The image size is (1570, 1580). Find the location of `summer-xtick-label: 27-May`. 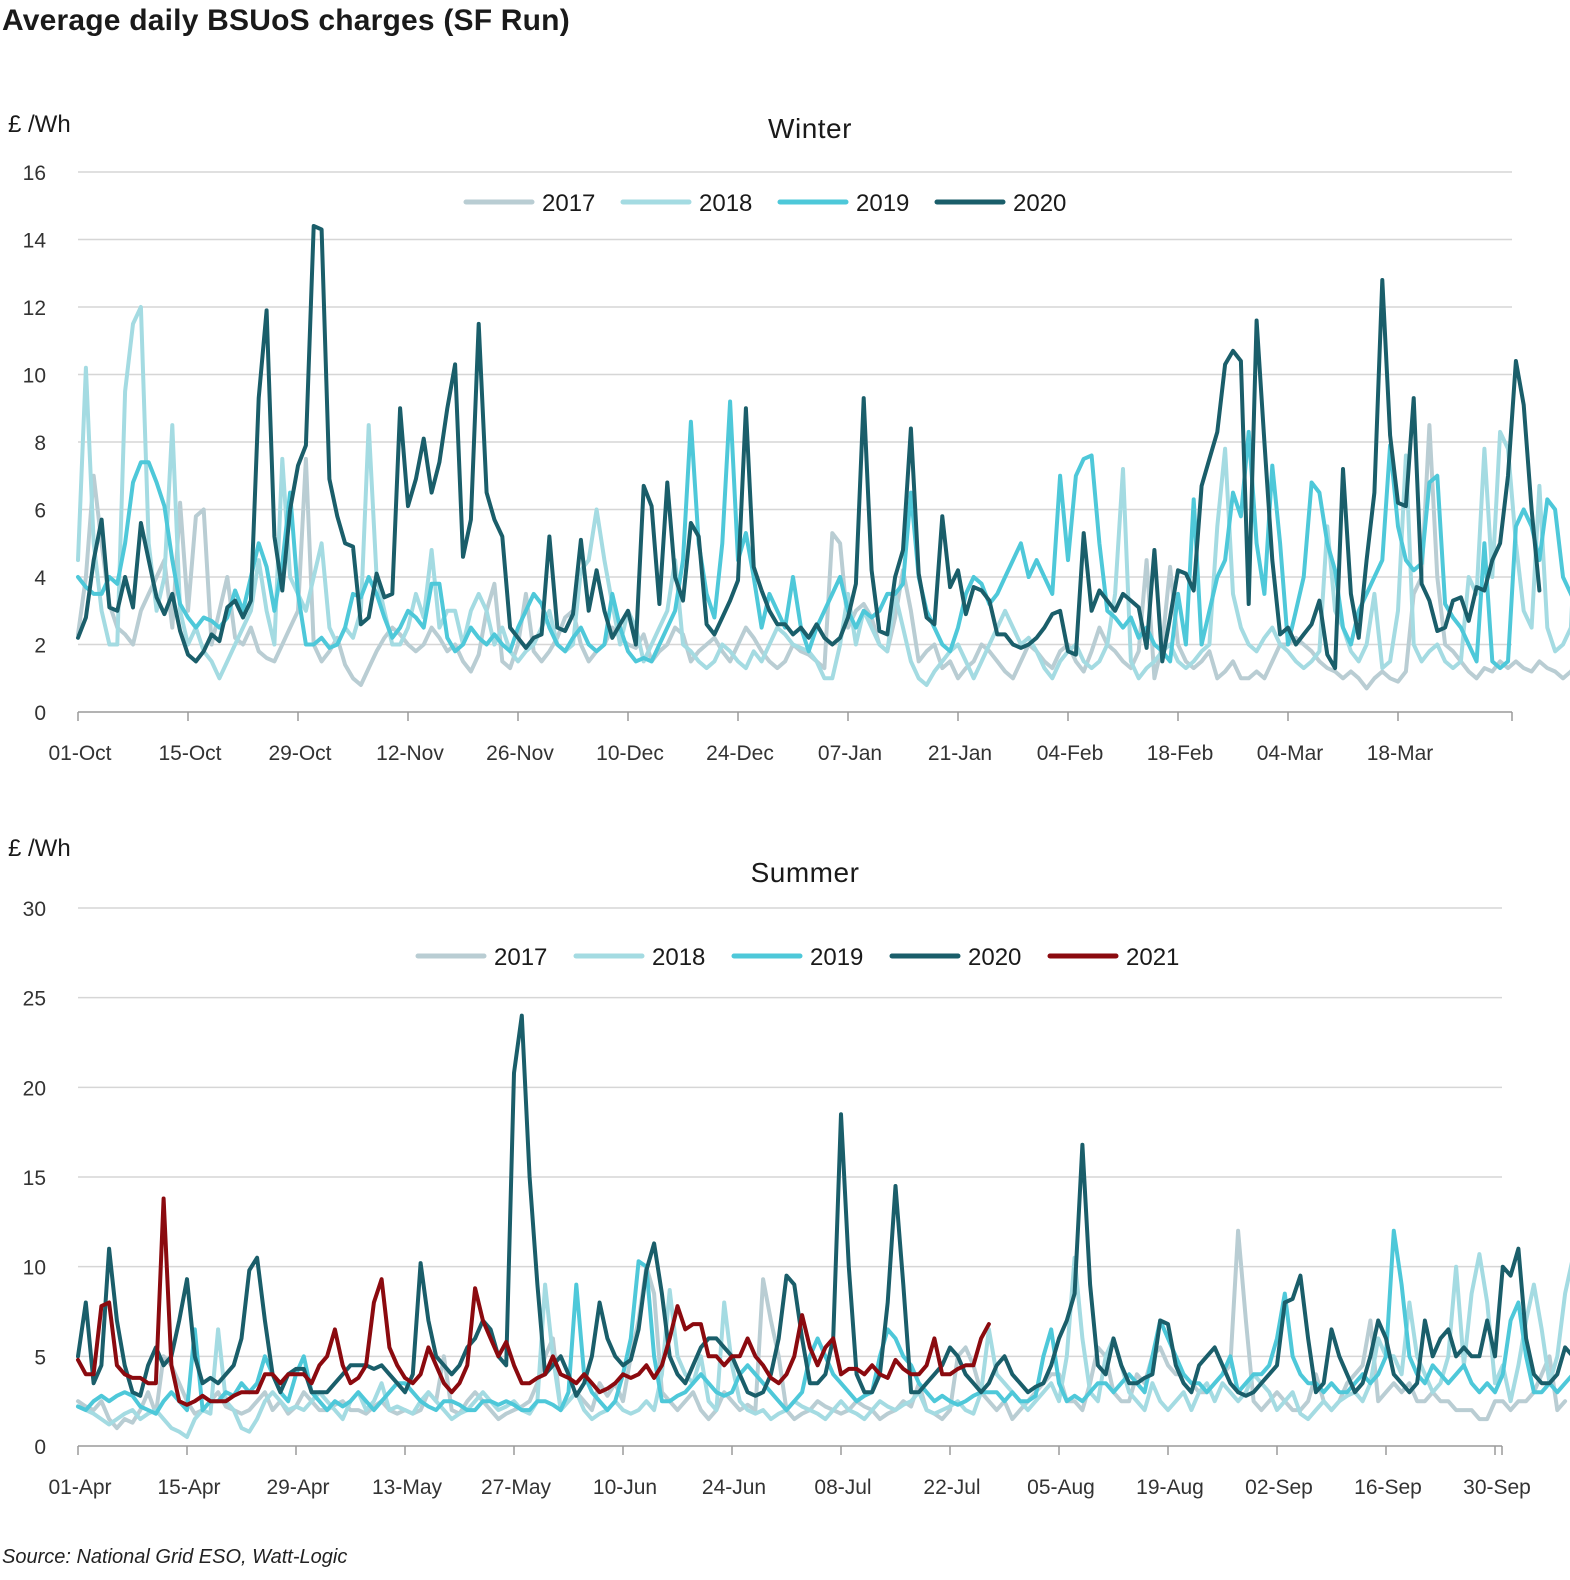

summer-xtick-label: 27-May is located at coordinates (516, 1487).